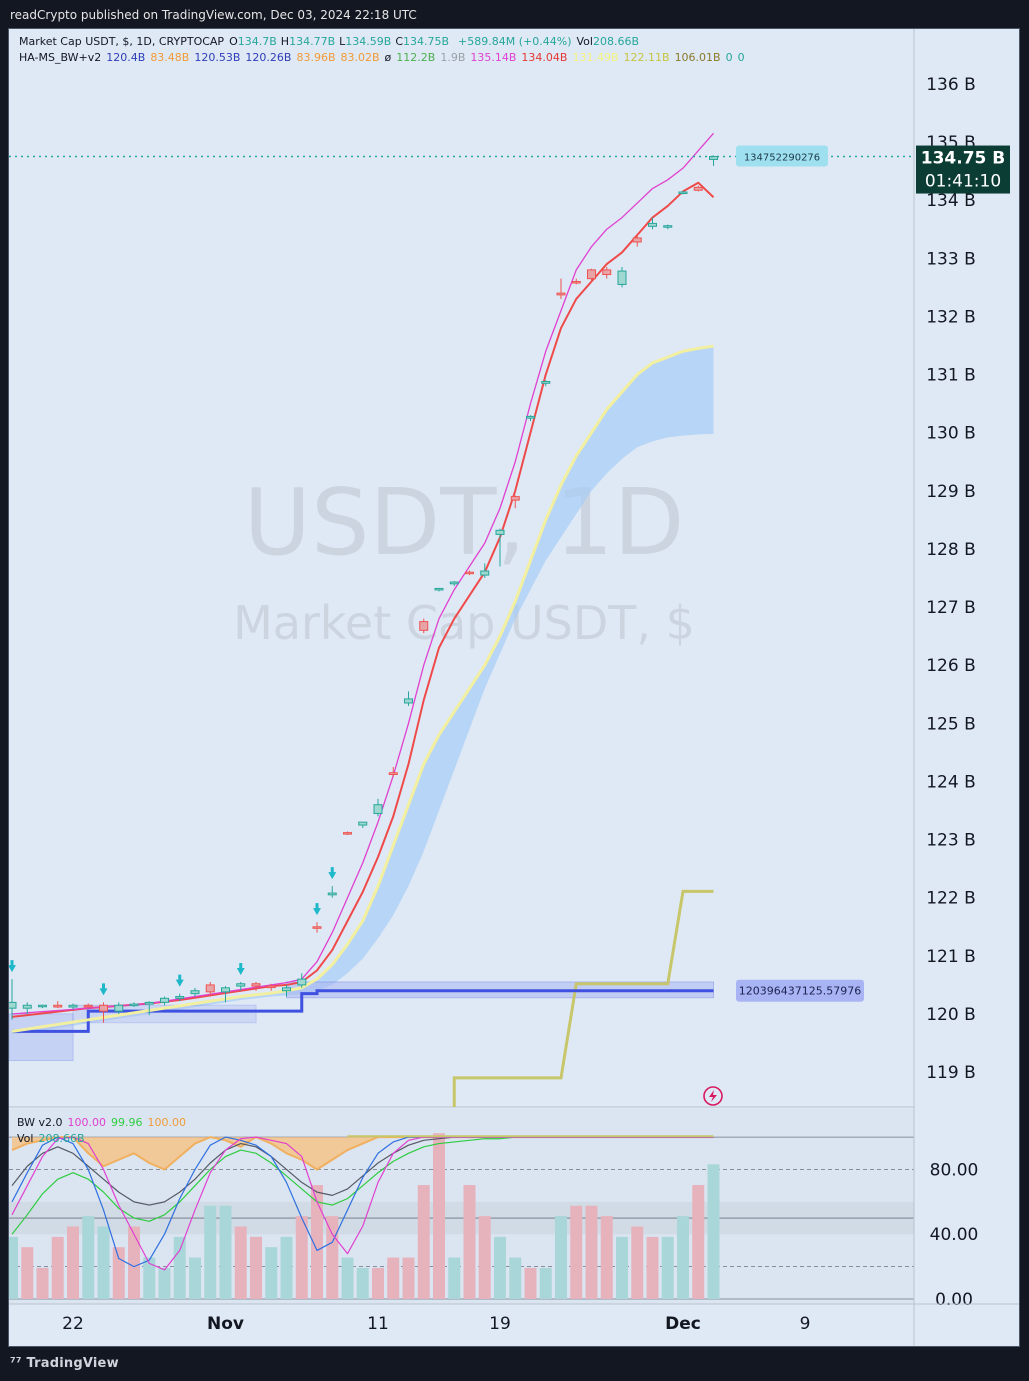  I want to click on tradingview-logo: ⁷⁷ TradingView, so click(64, 1363).